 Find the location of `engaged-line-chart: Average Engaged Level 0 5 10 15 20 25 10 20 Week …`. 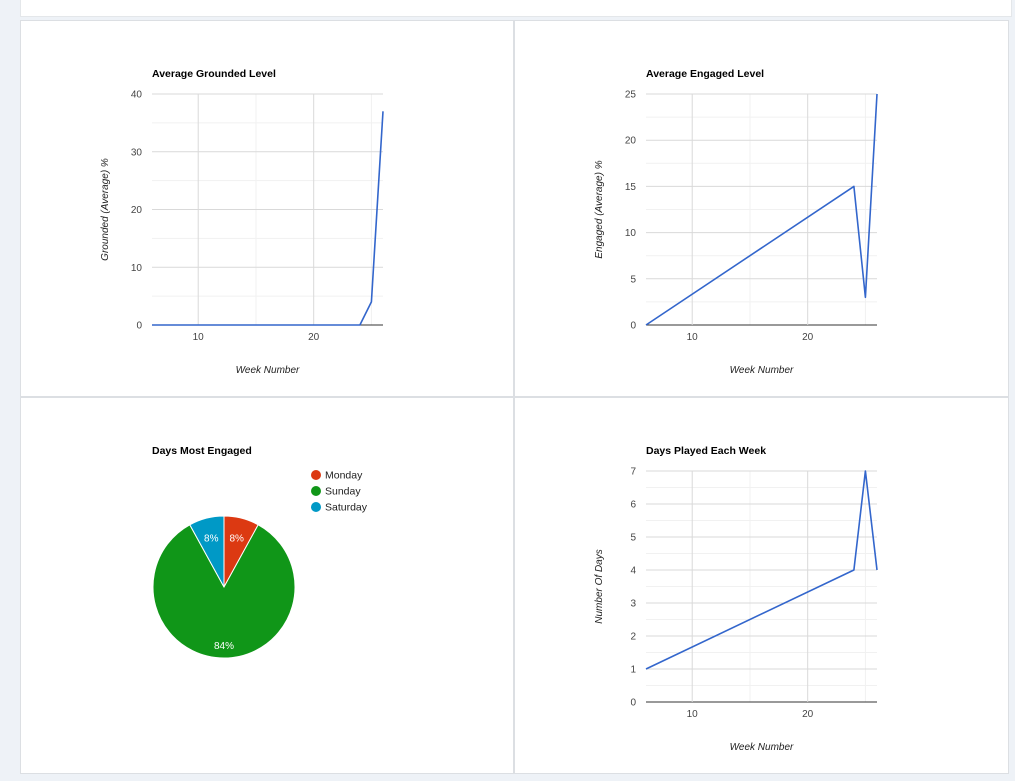

engaged-line-chart: Average Engaged Level 0 5 10 15 20 25 10 20 Week … is located at coordinates (736, 222).